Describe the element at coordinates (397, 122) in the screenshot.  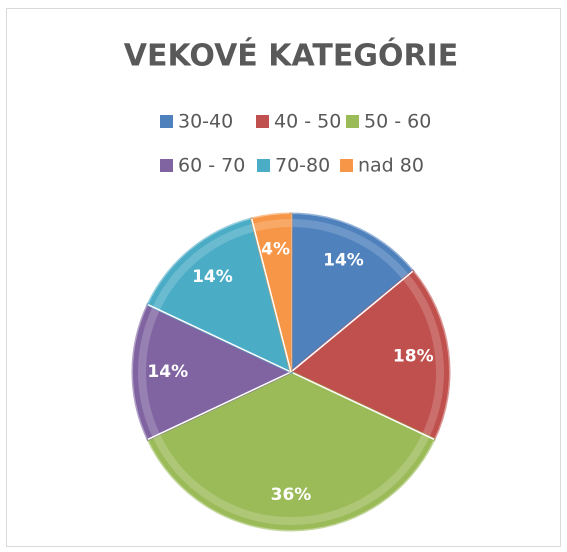
I see `legend-label: 50 - 60` at that location.